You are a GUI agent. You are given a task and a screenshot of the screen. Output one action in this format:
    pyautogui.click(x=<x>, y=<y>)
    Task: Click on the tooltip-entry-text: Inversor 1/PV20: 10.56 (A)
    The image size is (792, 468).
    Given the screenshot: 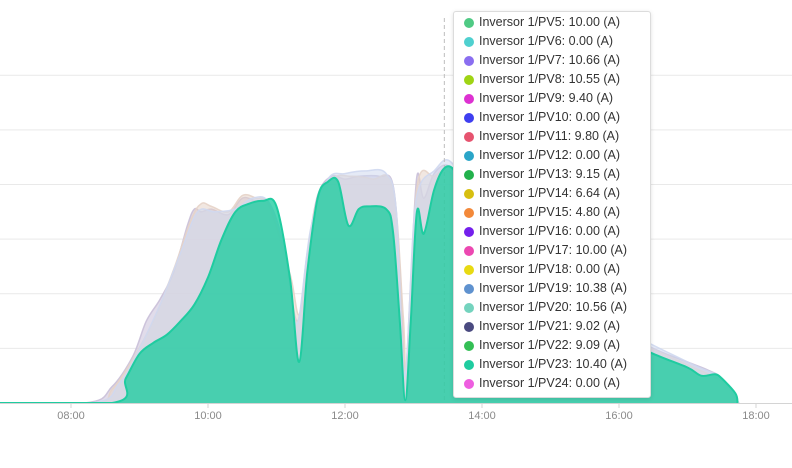 What is the action you would take?
    pyautogui.click(x=553, y=307)
    